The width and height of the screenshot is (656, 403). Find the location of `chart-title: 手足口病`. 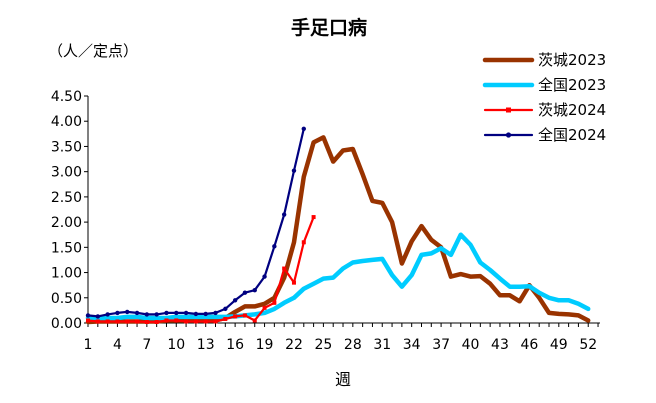

chart-title: 手足口病 is located at coordinates (329, 27).